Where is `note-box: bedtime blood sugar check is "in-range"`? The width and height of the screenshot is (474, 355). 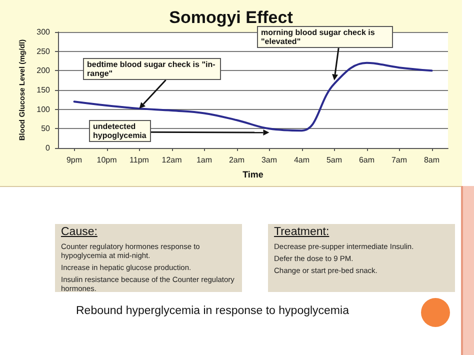
note-box: bedtime blood sugar check is "in-range" is located at coordinates (152, 69).